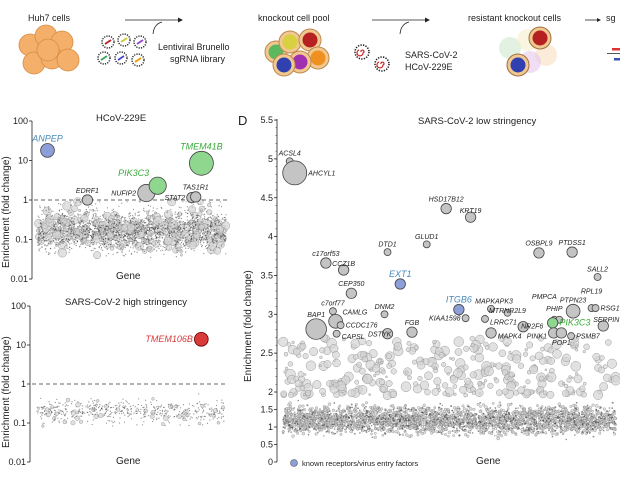 The width and height of the screenshot is (620, 480). What do you see at coordinates (6, 392) in the screenshot?
I see `y-axis-label-sars-high: Enrichment (fold change)` at bounding box center [6, 392].